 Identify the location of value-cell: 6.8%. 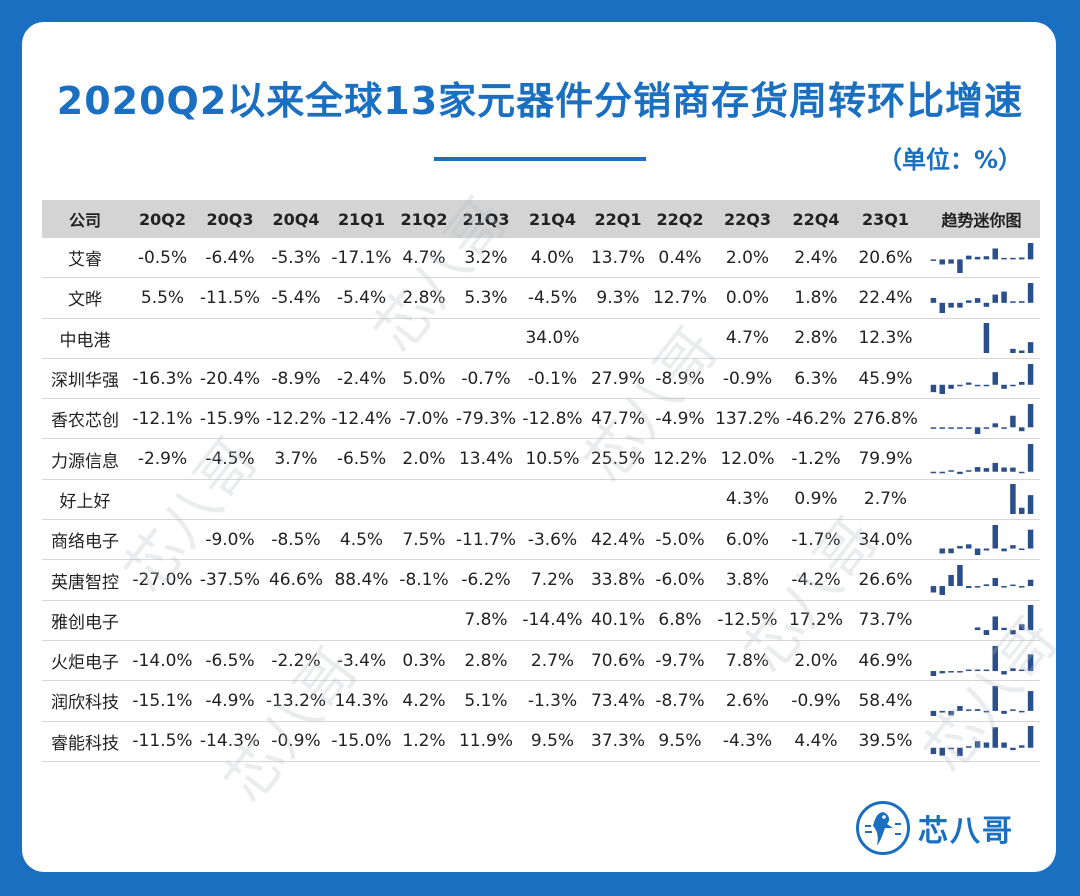
(680, 620).